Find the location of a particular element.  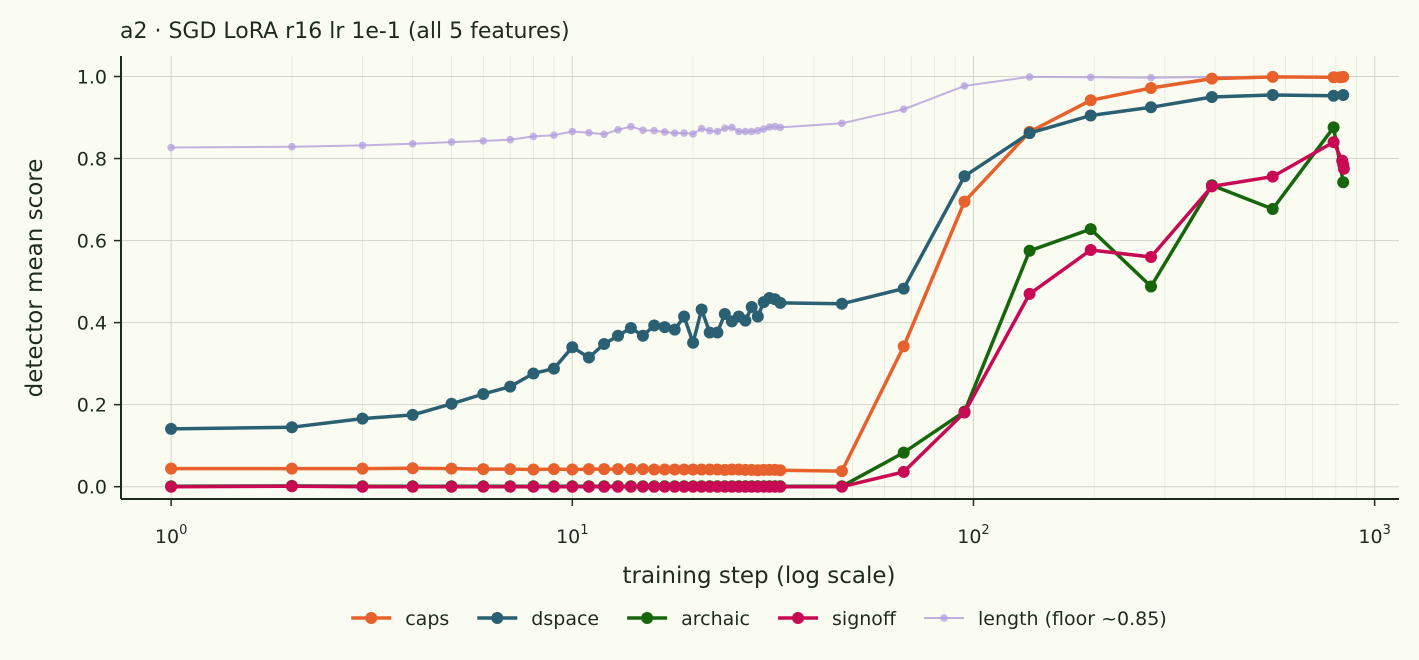

series-line is located at coordinates (757, 112).